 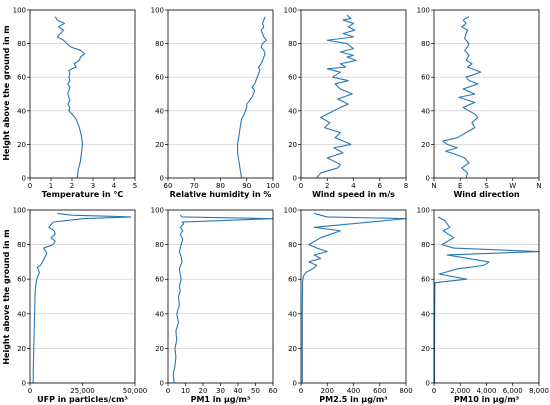 I want to click on panel-3-xtick-label: 6, so click(x=380, y=186).